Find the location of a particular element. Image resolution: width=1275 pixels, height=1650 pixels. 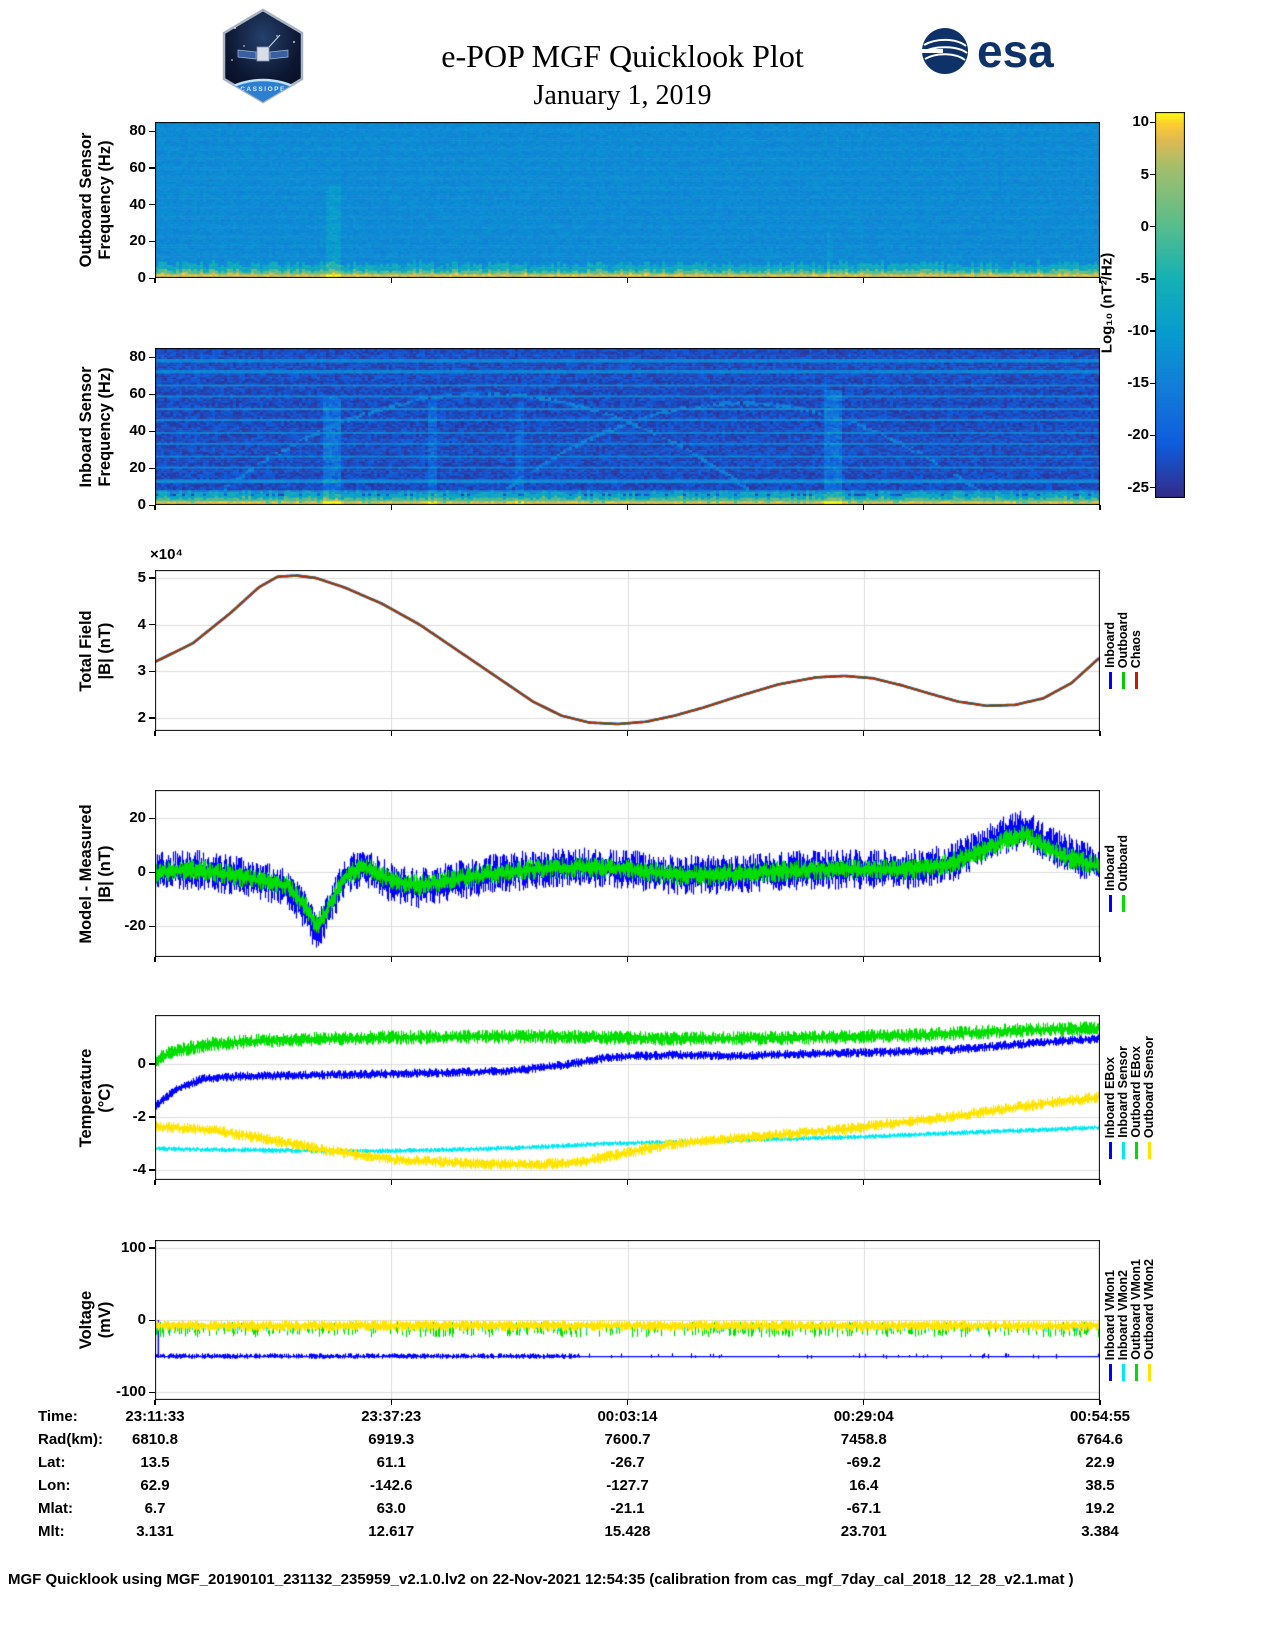

legend-entry: Inboard VMon1 is located at coordinates (1110, 1325).